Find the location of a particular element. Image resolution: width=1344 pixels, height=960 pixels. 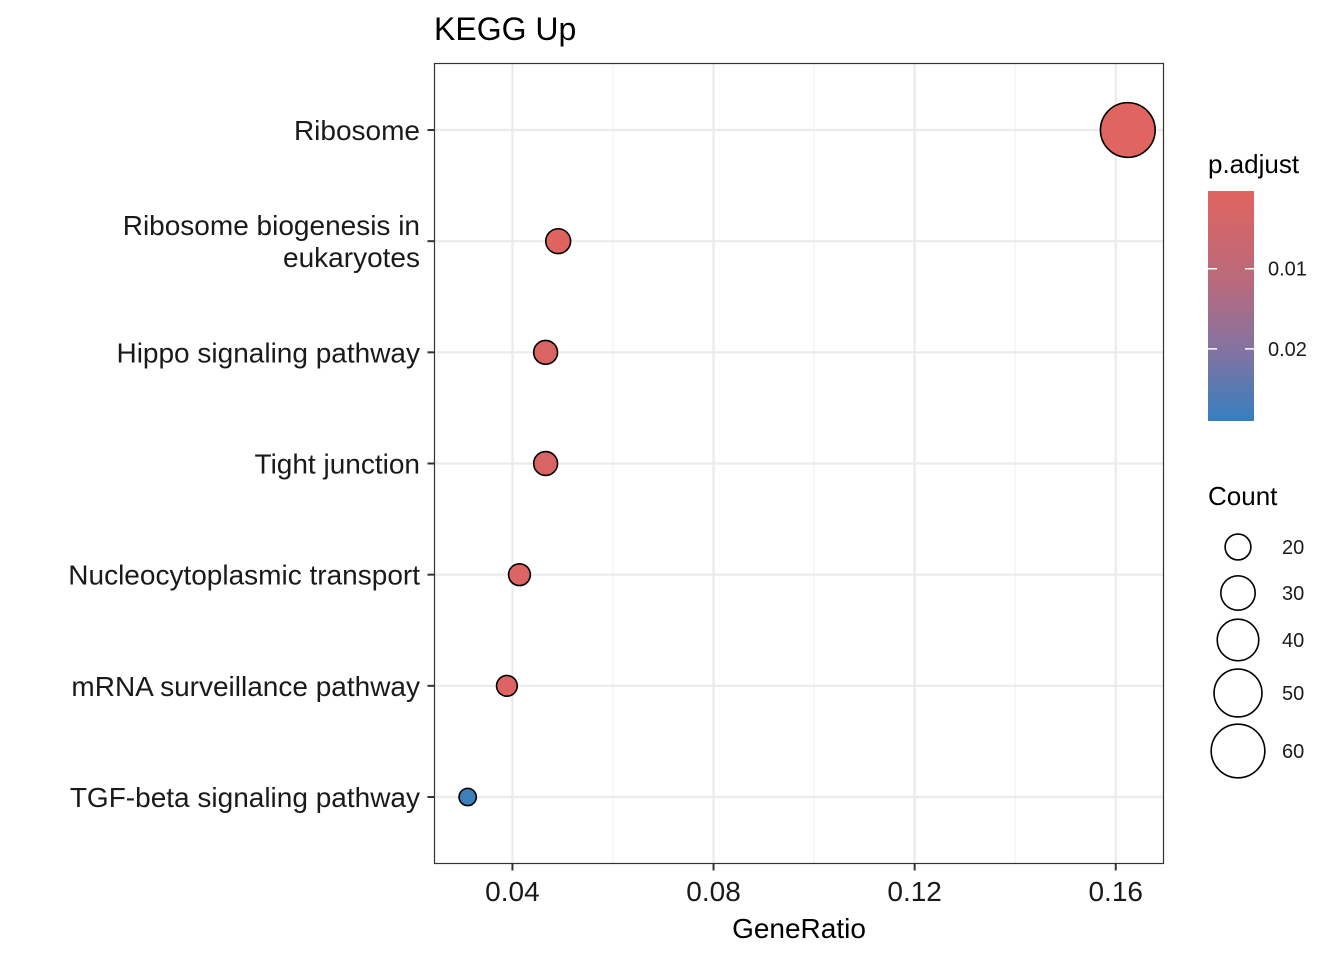

y-tick-label: TGF-beta signaling pathway is located at coordinates (245, 797).